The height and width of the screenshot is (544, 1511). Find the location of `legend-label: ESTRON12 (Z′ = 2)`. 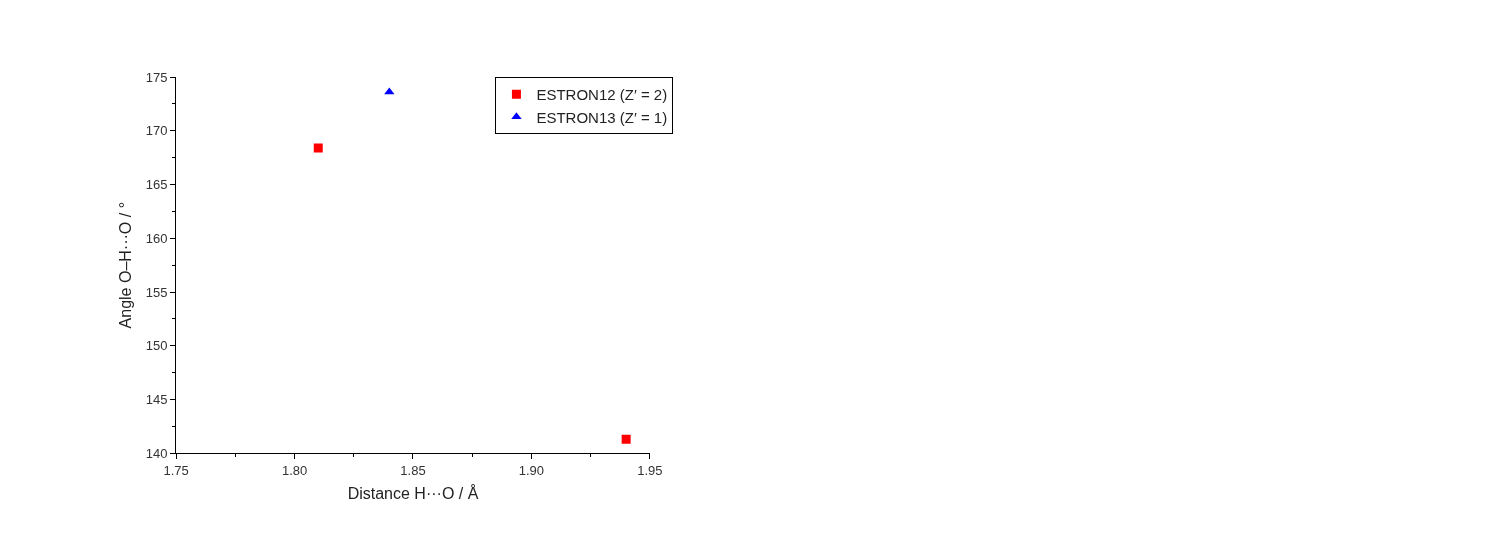

legend-label: ESTRON12 (Z′ = 2) is located at coordinates (602, 95).